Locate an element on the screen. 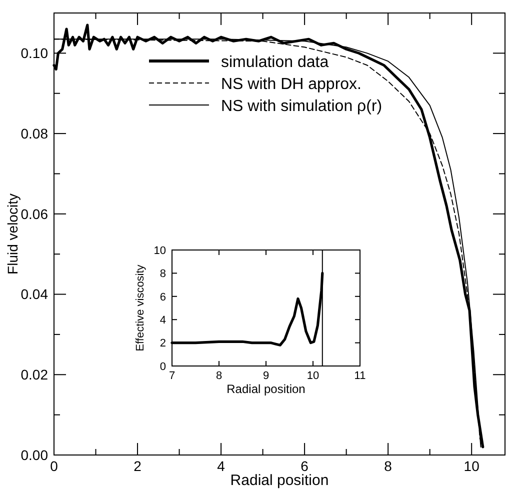  y-tick-label: 10 is located at coordinates (160, 250).